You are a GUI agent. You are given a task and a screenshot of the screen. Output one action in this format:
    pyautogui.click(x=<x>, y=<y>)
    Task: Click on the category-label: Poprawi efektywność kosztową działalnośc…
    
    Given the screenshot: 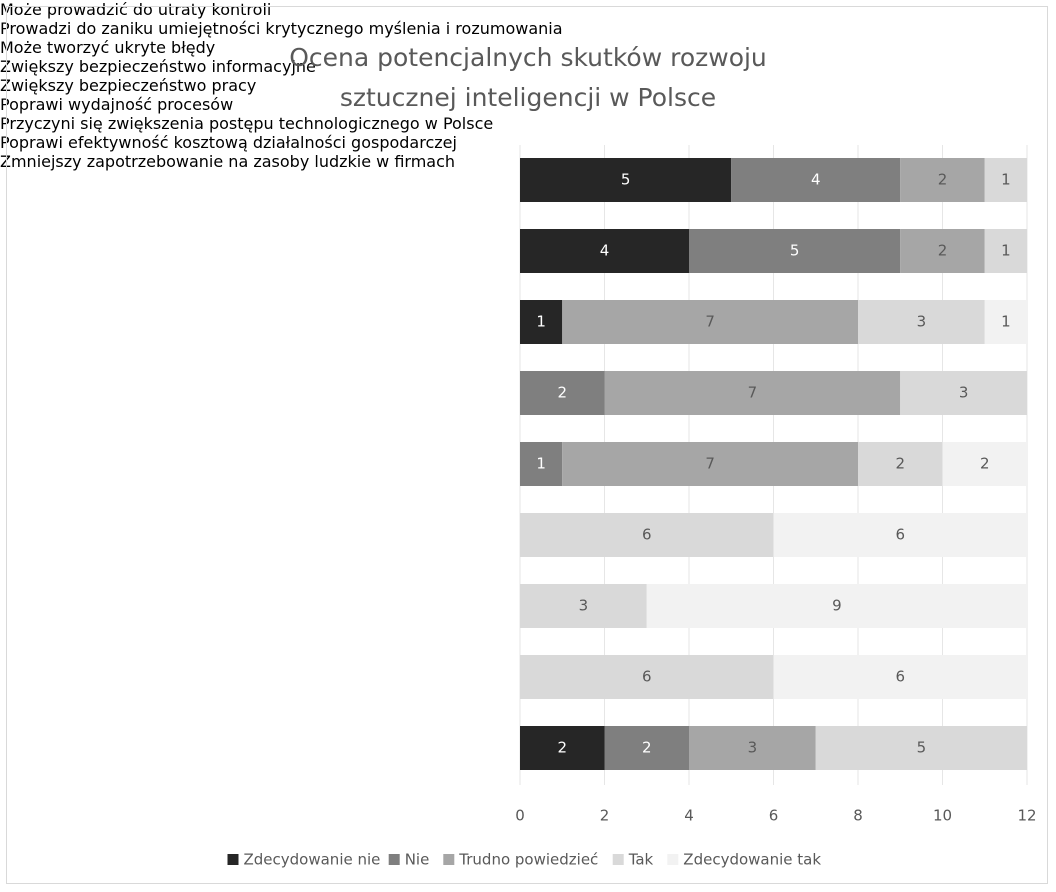 What is the action you would take?
    pyautogui.click(x=228, y=142)
    